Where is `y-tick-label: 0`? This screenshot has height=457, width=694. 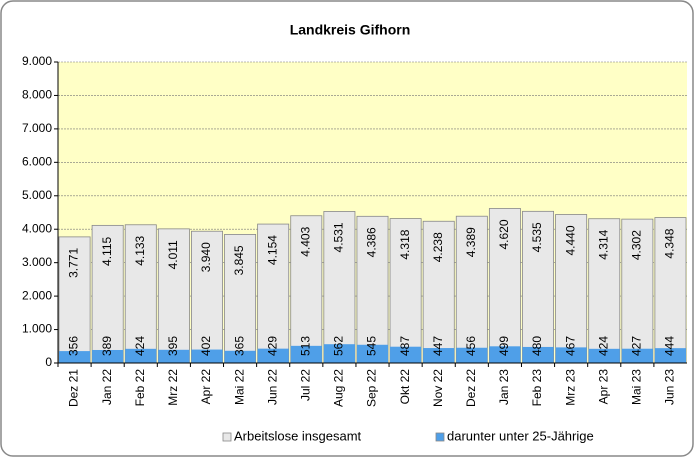 y-tick-label: 0 is located at coordinates (48, 362).